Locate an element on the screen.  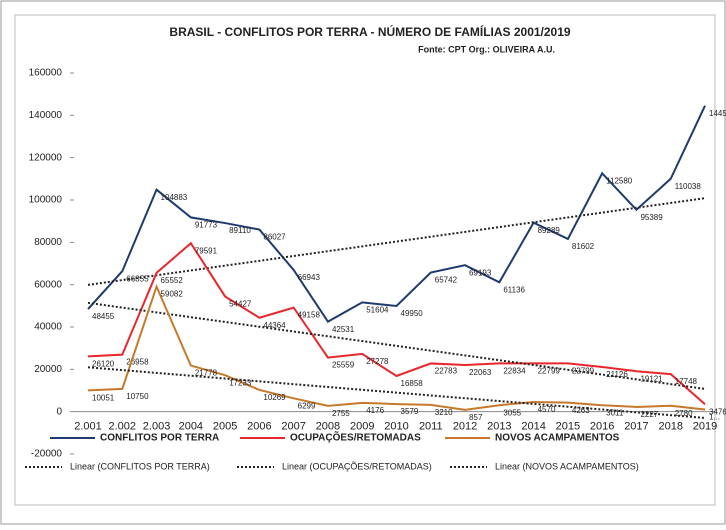
x-tick-label: 2015 is located at coordinates (568, 427).